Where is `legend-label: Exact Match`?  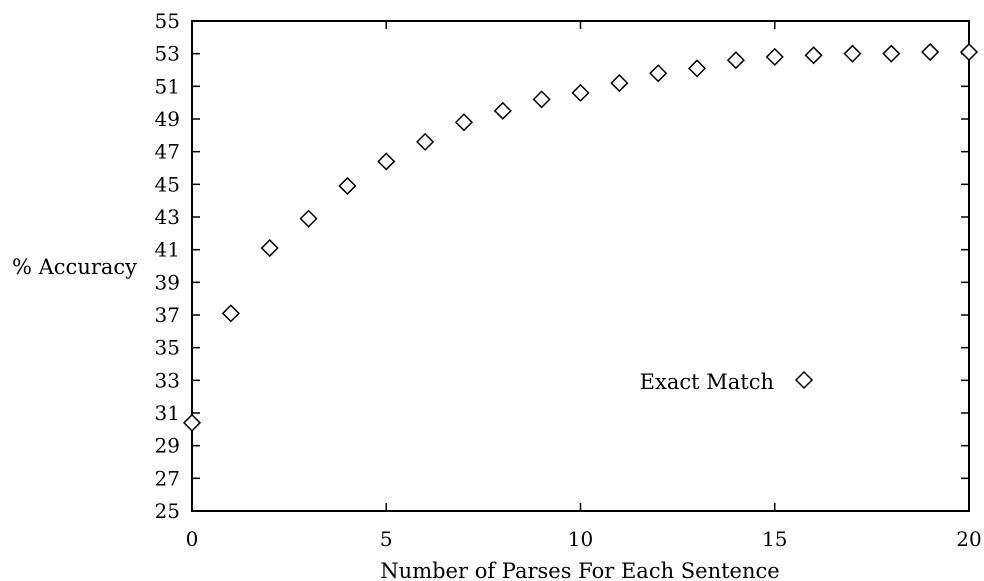 legend-label: Exact Match is located at coordinates (707, 382).